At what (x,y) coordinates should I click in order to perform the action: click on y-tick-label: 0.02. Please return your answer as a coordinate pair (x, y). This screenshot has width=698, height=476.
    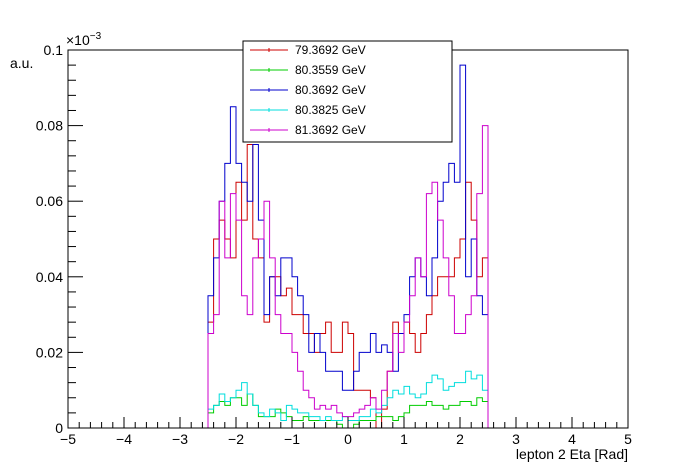
    Looking at the image, I should click on (49, 352).